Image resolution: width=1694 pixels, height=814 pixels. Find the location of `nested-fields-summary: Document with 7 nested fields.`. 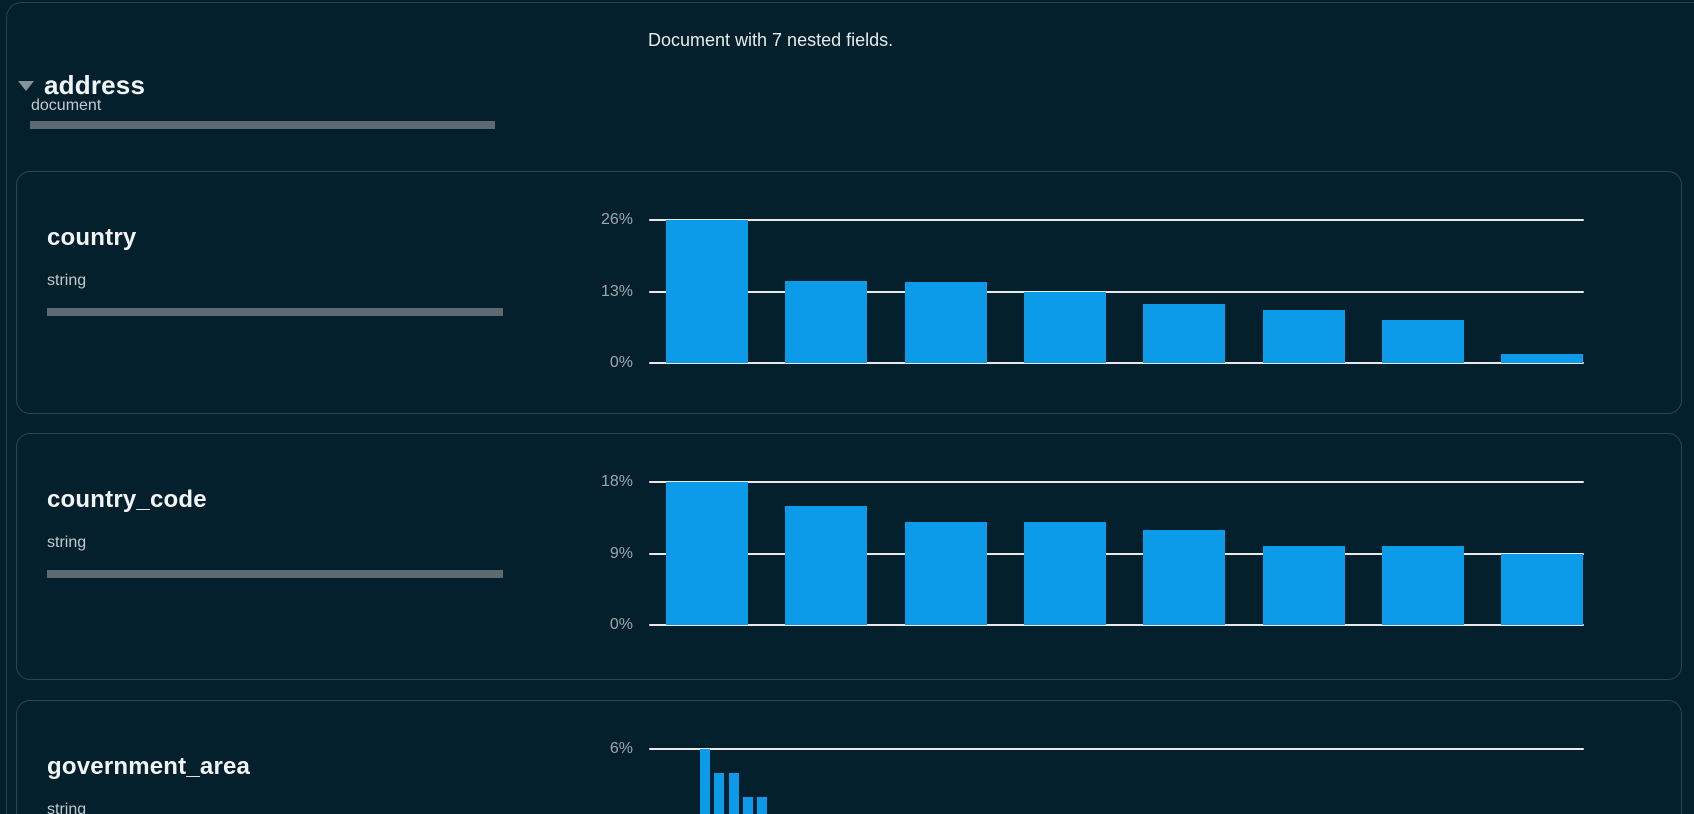

nested-fields-summary: Document with 7 nested fields. is located at coordinates (771, 40).